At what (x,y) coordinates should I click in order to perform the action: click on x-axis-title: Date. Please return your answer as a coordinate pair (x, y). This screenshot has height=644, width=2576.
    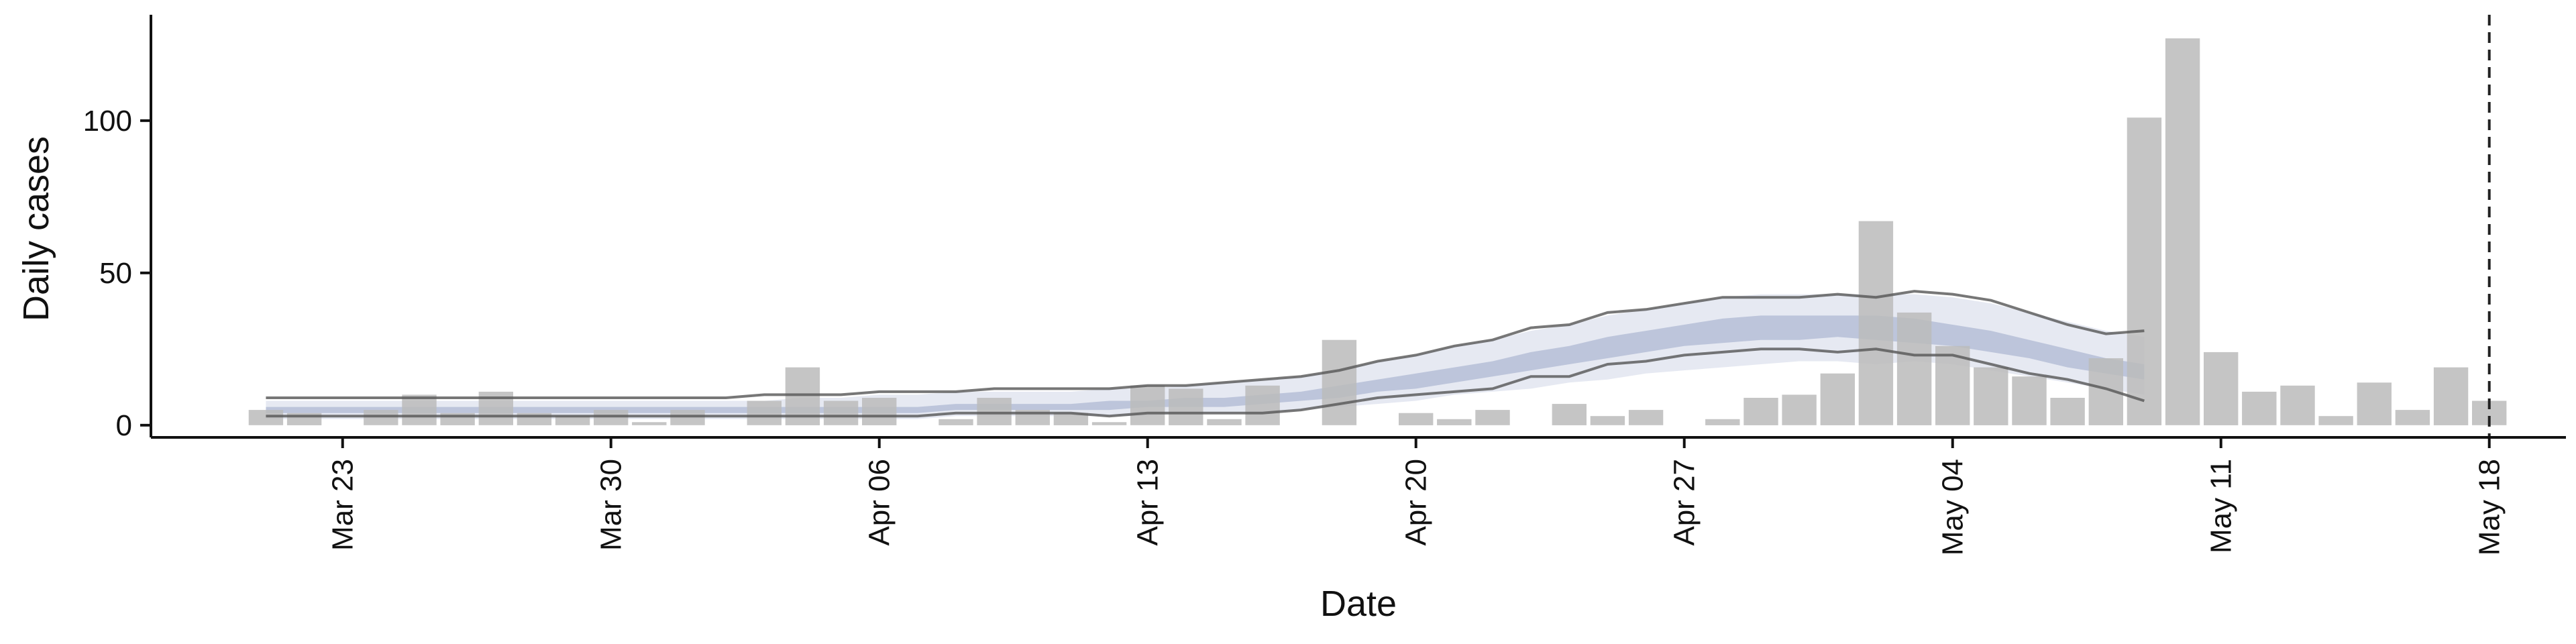
    Looking at the image, I should click on (1358, 604).